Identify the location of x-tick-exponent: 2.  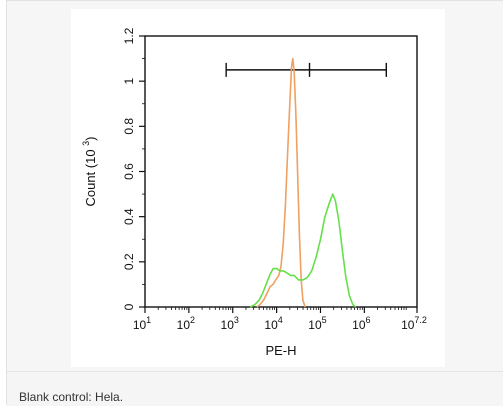
(192, 320).